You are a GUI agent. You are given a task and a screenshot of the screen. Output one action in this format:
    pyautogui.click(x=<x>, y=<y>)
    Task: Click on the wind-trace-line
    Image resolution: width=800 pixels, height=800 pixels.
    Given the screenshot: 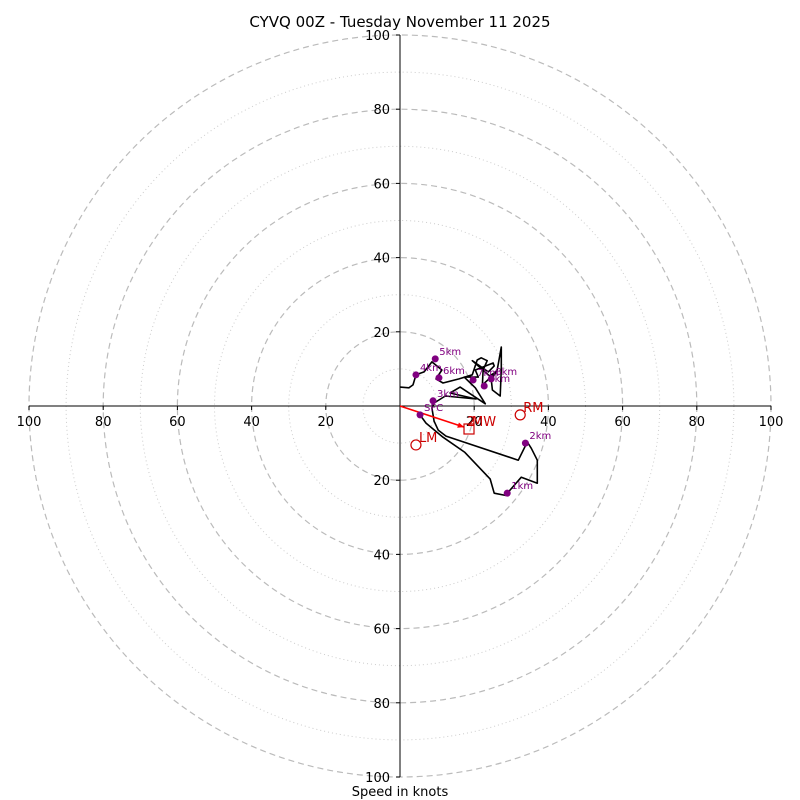 What is the action you would take?
    pyautogui.click(x=469, y=421)
    